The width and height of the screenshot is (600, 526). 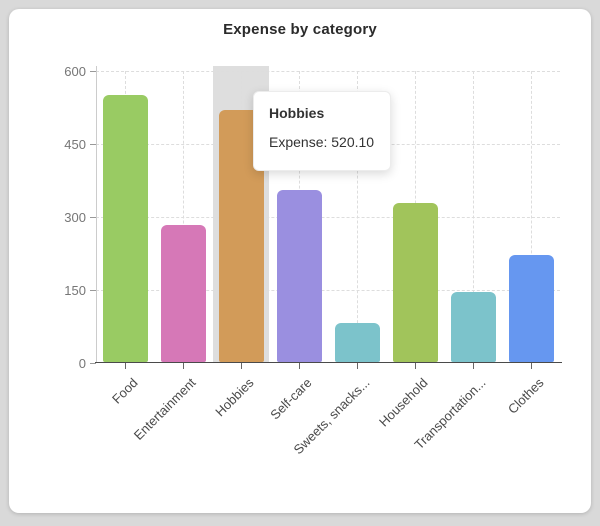 I want to click on y-tick-label: 450, so click(x=75, y=144).